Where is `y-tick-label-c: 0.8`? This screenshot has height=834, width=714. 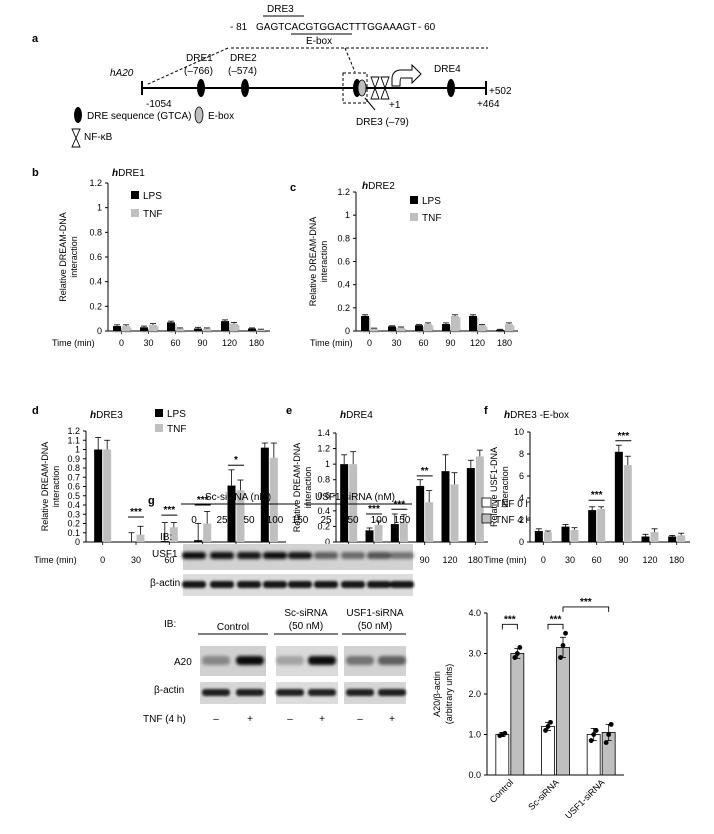
y-tick-label-c: 0.8 is located at coordinates (343, 238).